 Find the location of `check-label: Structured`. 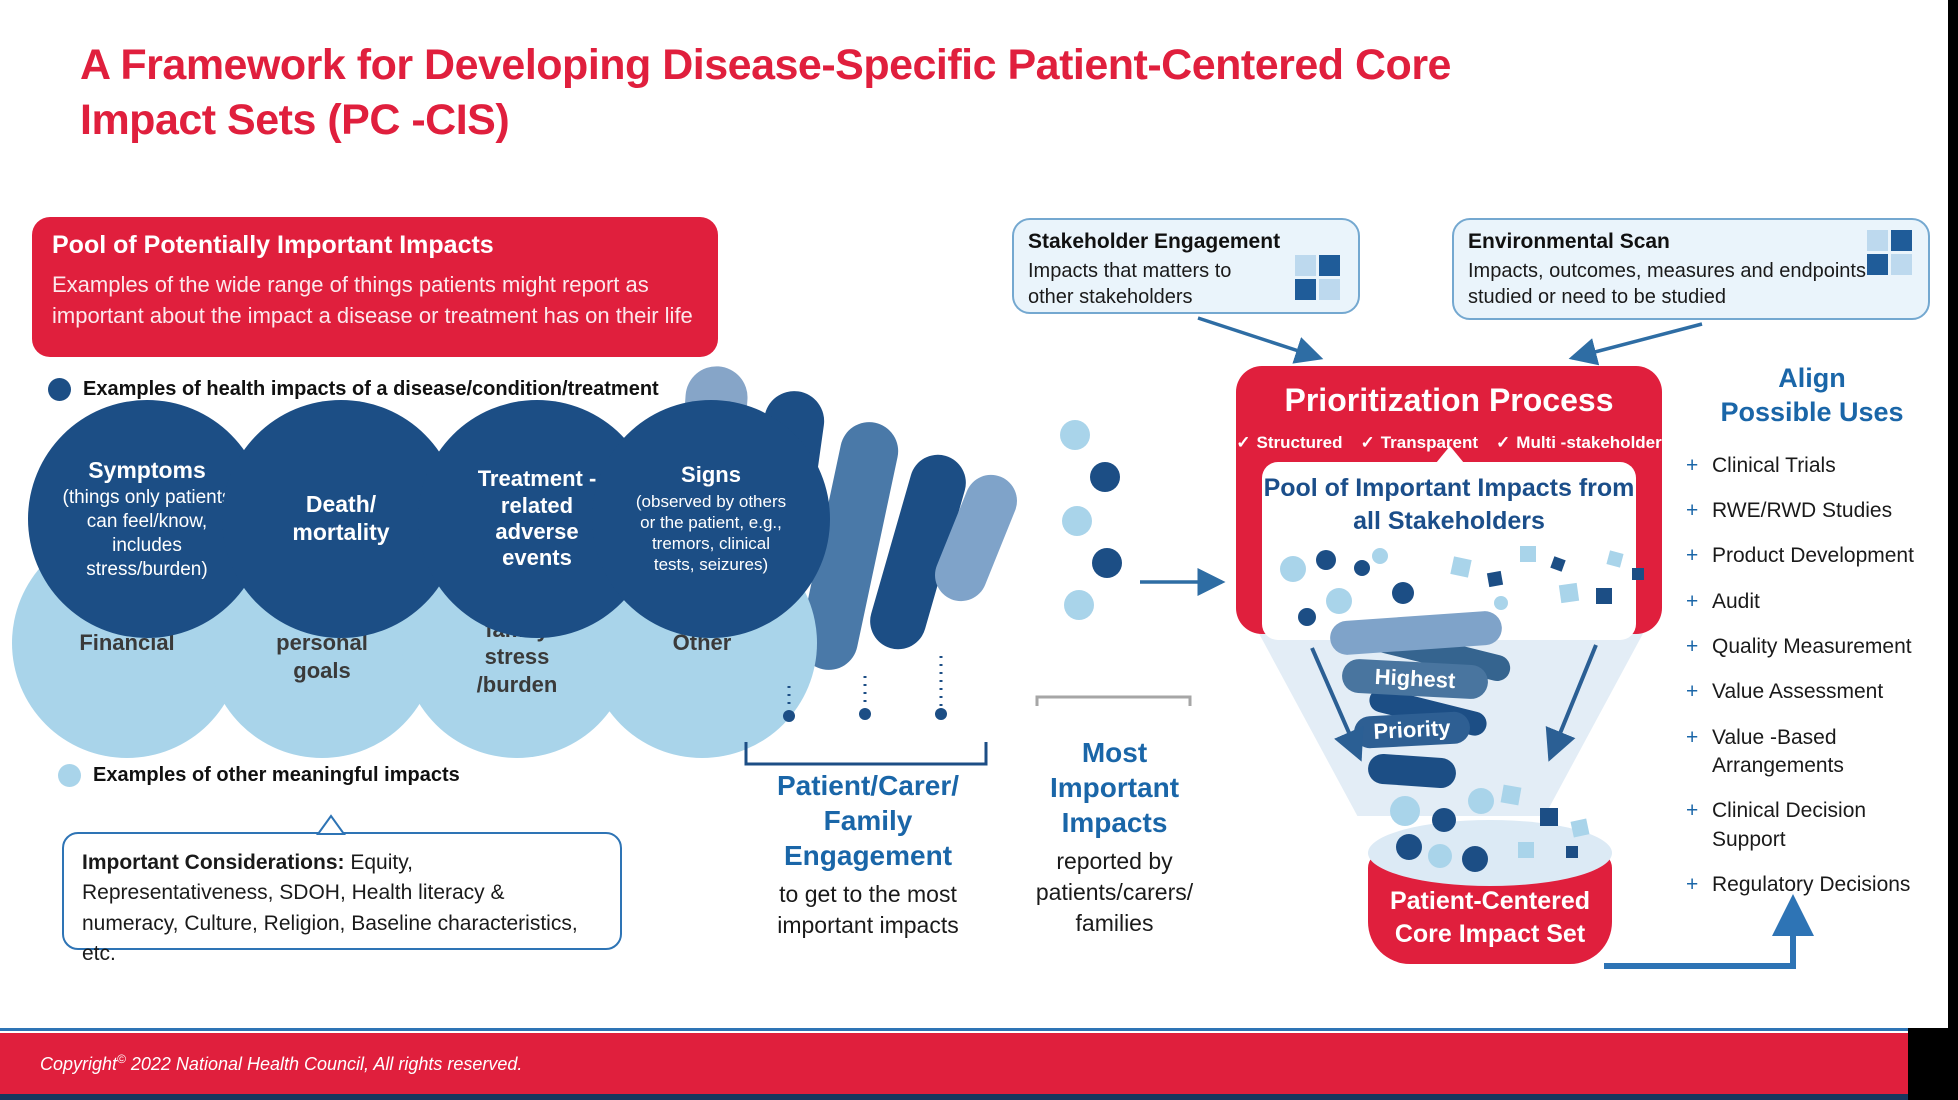

check-label: Structured is located at coordinates (1299, 442).